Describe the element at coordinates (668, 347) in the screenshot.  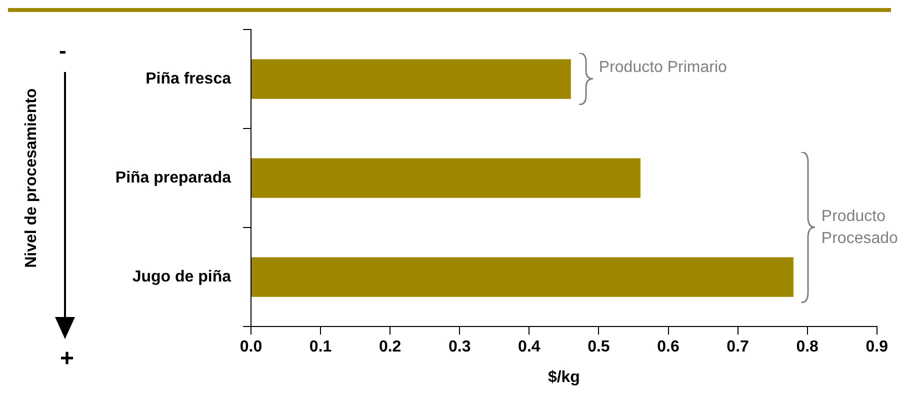
I see `x-tick-label: 0.6` at that location.